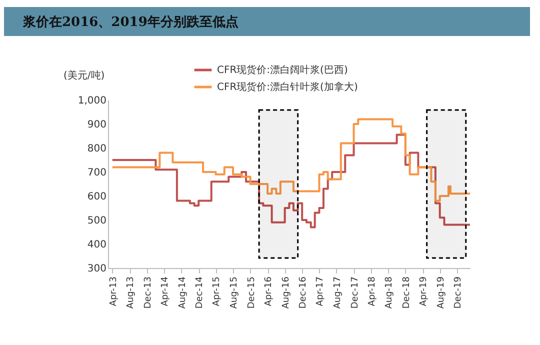 The height and width of the screenshot is (345, 540). What do you see at coordinates (96, 197) in the screenshot?
I see `y-tick-label: 600` at bounding box center [96, 197].